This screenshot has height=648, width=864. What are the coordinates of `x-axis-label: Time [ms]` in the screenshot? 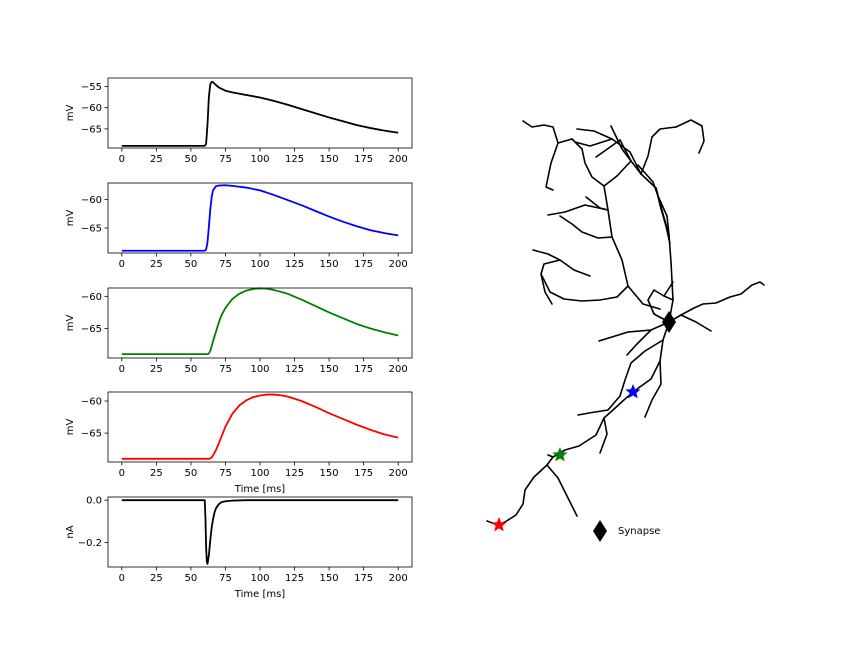 It's located at (260, 594).